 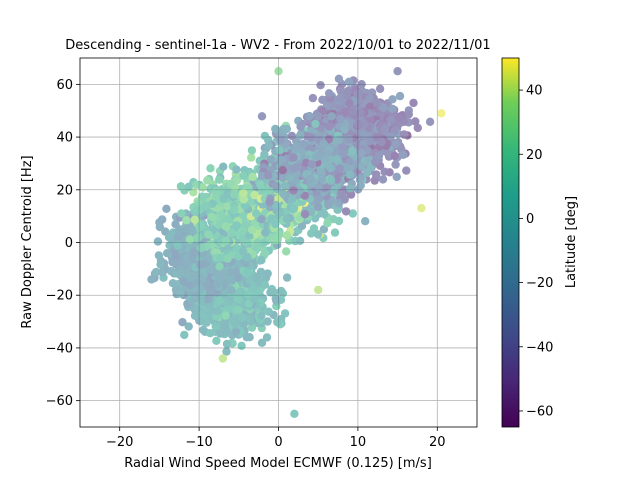 I want to click on y-axis-label: Raw Doppler Centroid [Hz], so click(x=27, y=241).